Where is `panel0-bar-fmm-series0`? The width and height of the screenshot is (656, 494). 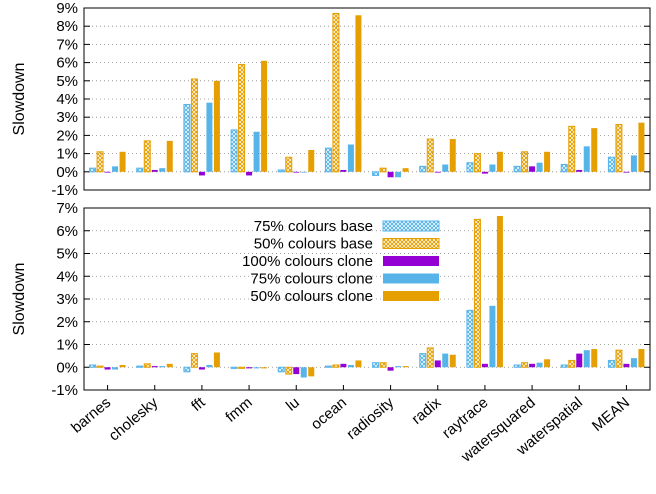
panel0-bar-fmm-series0 is located at coordinates (234, 151).